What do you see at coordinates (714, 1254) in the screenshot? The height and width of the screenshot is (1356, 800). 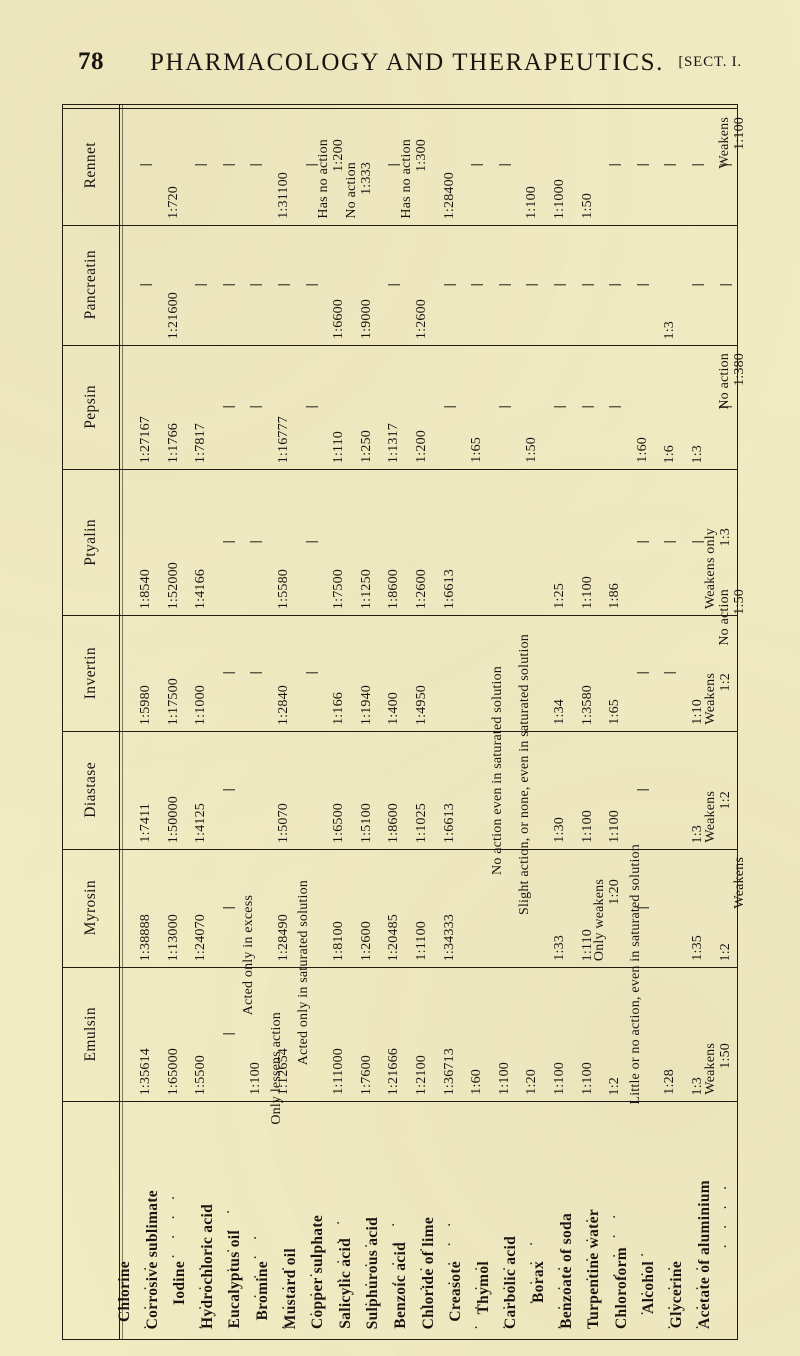 I see `column-header-acetate-of-aluminium: . . . . Acetate of aluminium` at bounding box center [714, 1254].